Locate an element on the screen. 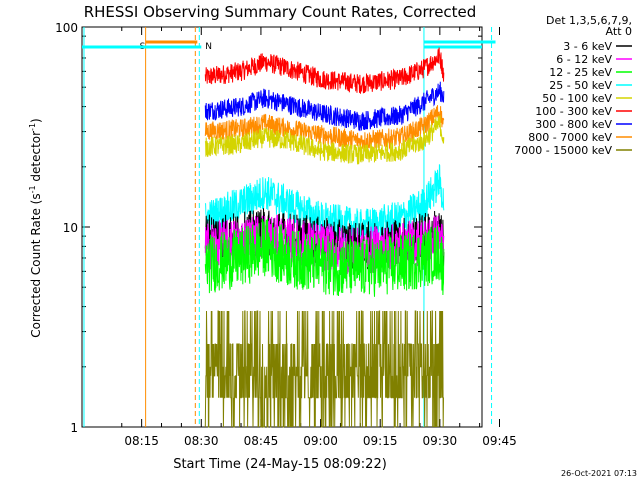 The width and height of the screenshot is (640, 480). y-tick-label: 1 is located at coordinates (74, 428).